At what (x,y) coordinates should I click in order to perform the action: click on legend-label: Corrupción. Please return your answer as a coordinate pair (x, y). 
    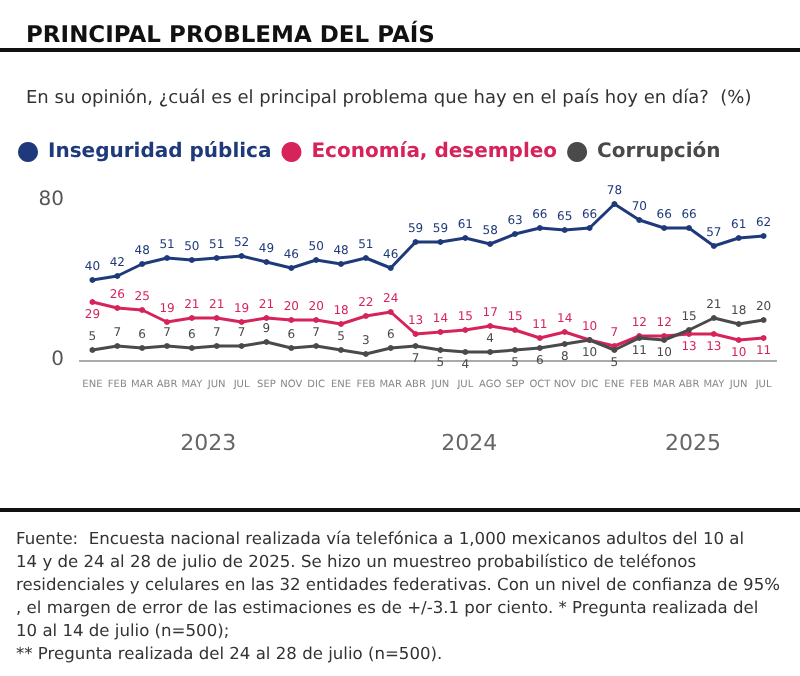
    Looking at the image, I should click on (659, 152).